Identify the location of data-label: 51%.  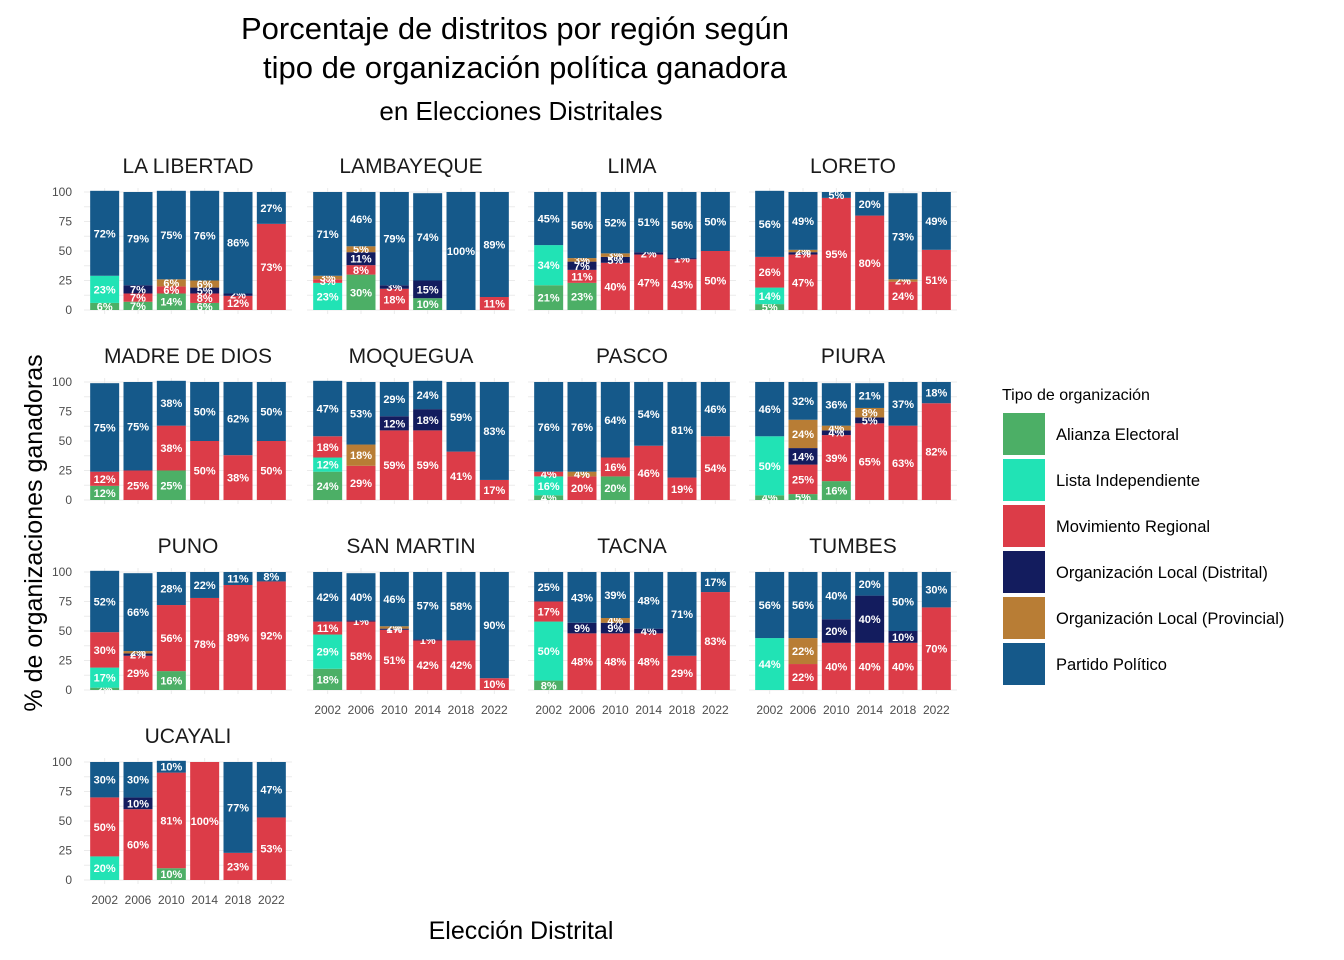
(649, 223).